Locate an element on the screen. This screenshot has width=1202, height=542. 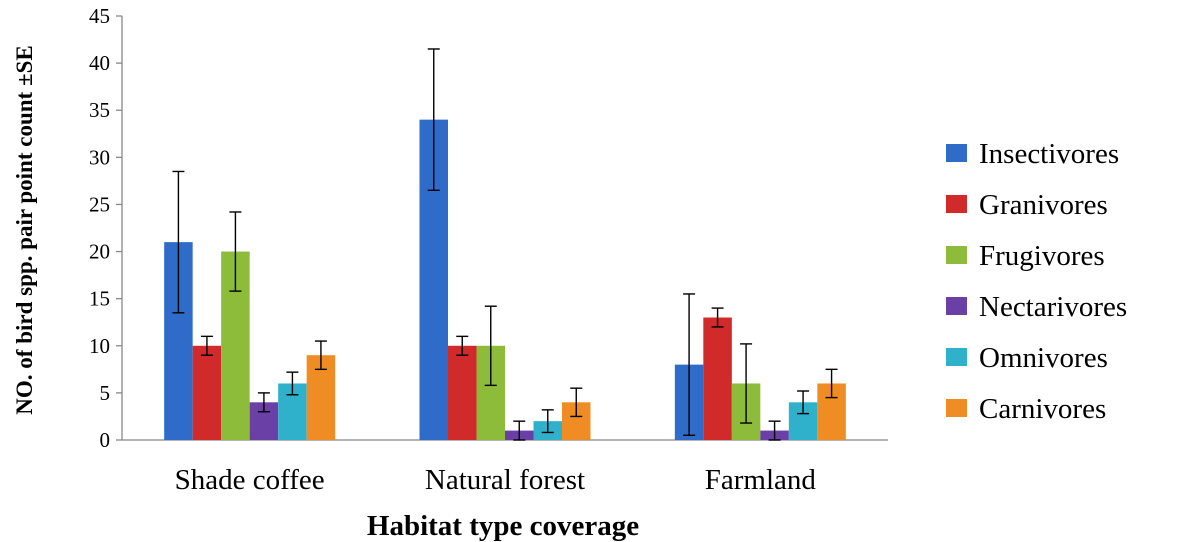
legend-item-nectarivores: Nectarivores is located at coordinates (1036, 307).